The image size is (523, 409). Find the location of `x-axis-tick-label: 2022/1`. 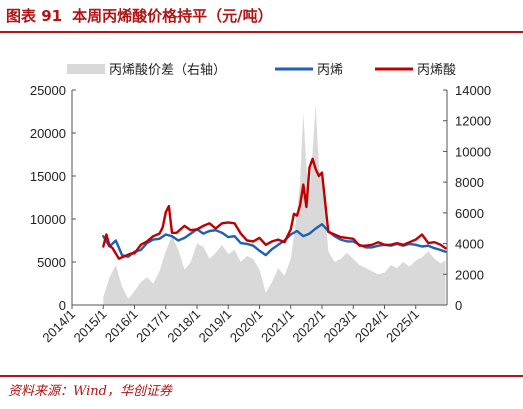

x-axis-tick-label: 2022/1 is located at coordinates (308, 326).